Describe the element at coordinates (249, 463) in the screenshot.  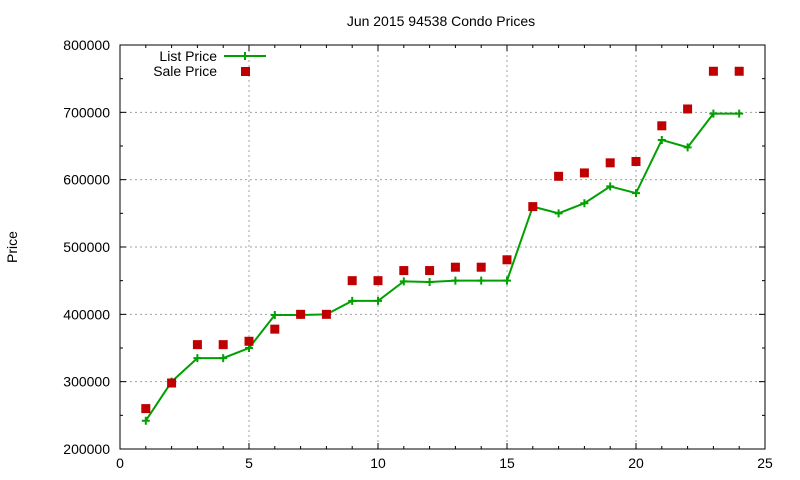
I see `x-tick-label: 5` at that location.